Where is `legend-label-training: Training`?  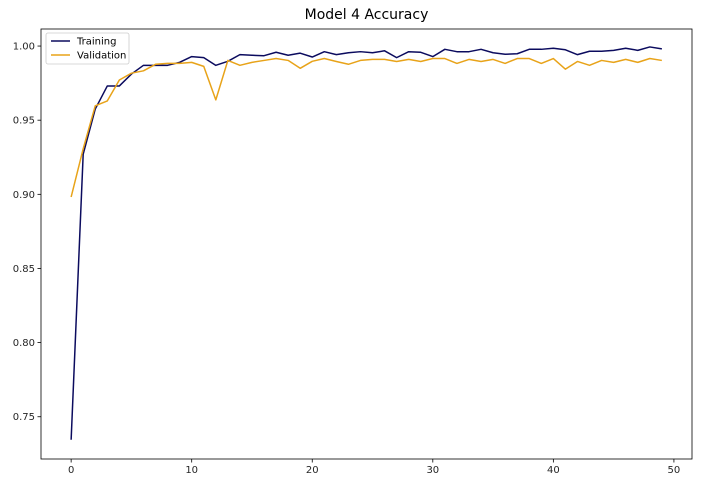 legend-label-training: Training is located at coordinates (96, 42).